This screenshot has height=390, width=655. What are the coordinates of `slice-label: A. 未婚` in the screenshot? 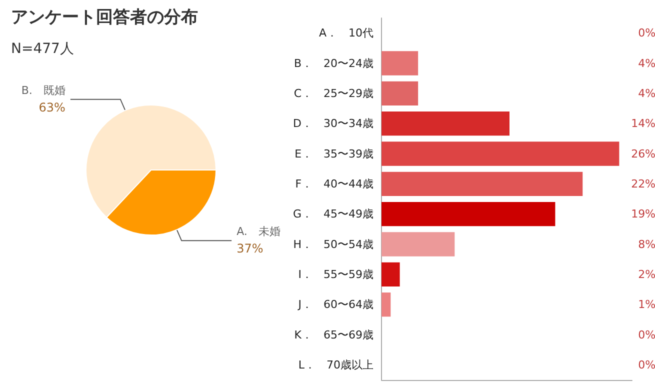 It's located at (258, 231).